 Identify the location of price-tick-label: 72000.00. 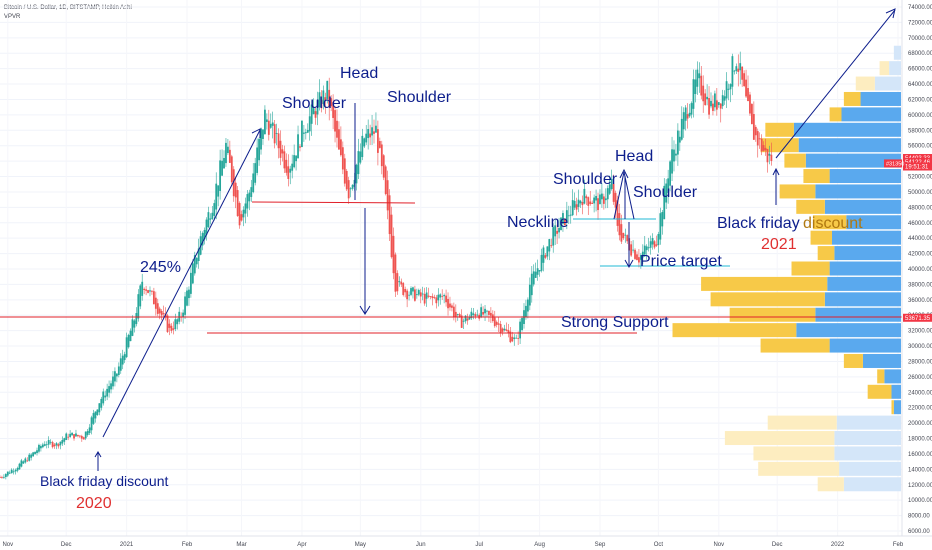
(920, 23).